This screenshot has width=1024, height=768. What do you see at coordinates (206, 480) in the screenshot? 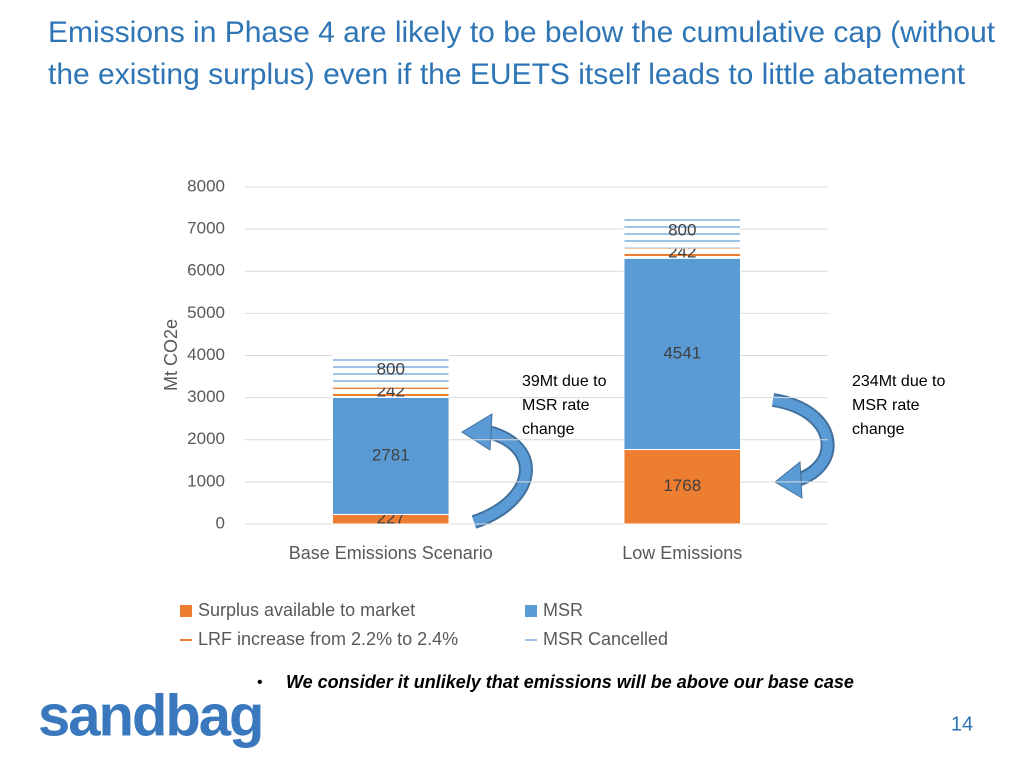
I see `y-tick-label: 1000` at bounding box center [206, 480].